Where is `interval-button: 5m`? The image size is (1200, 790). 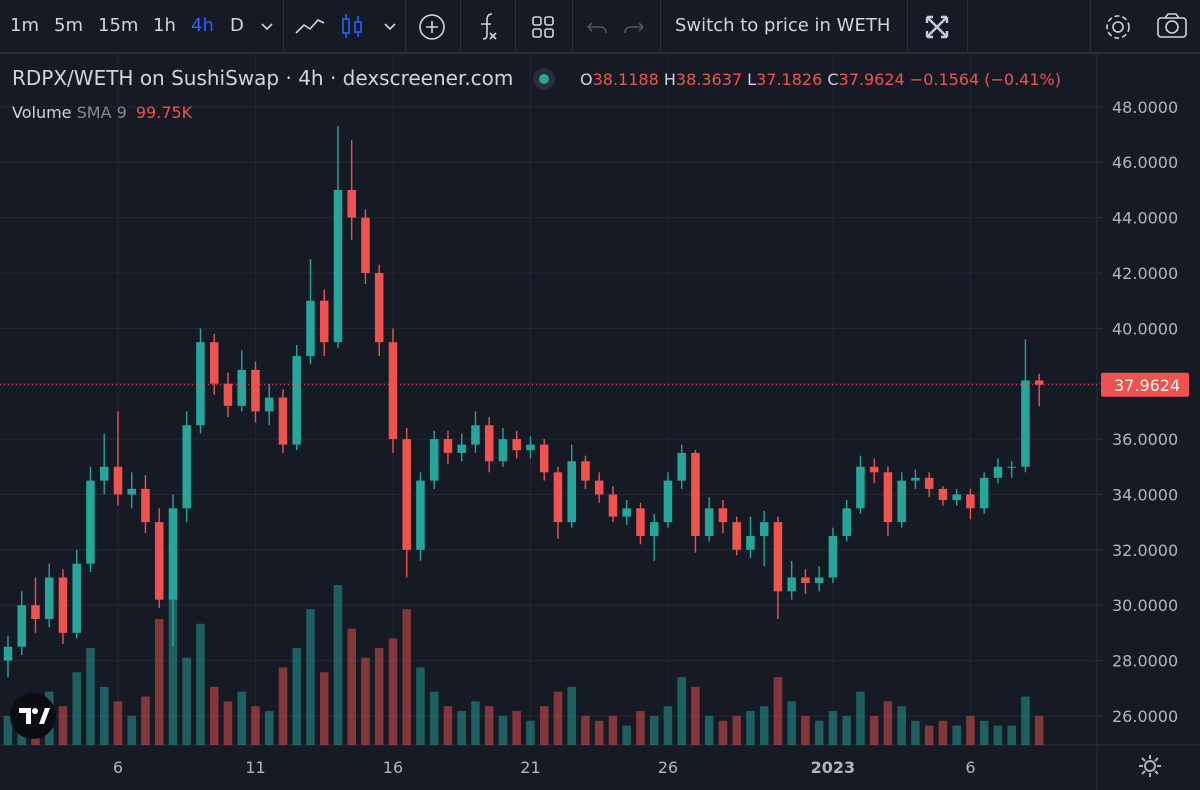
interval-button: 5m is located at coordinates (68, 25).